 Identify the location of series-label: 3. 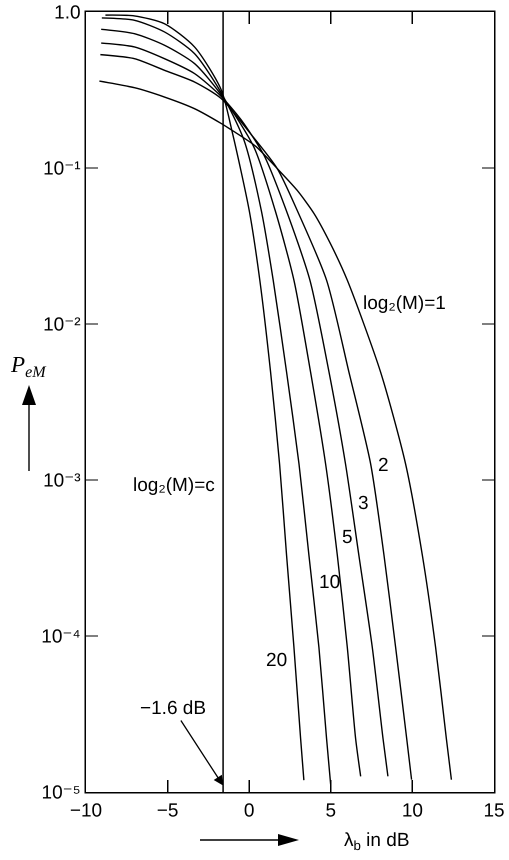
(363, 503).